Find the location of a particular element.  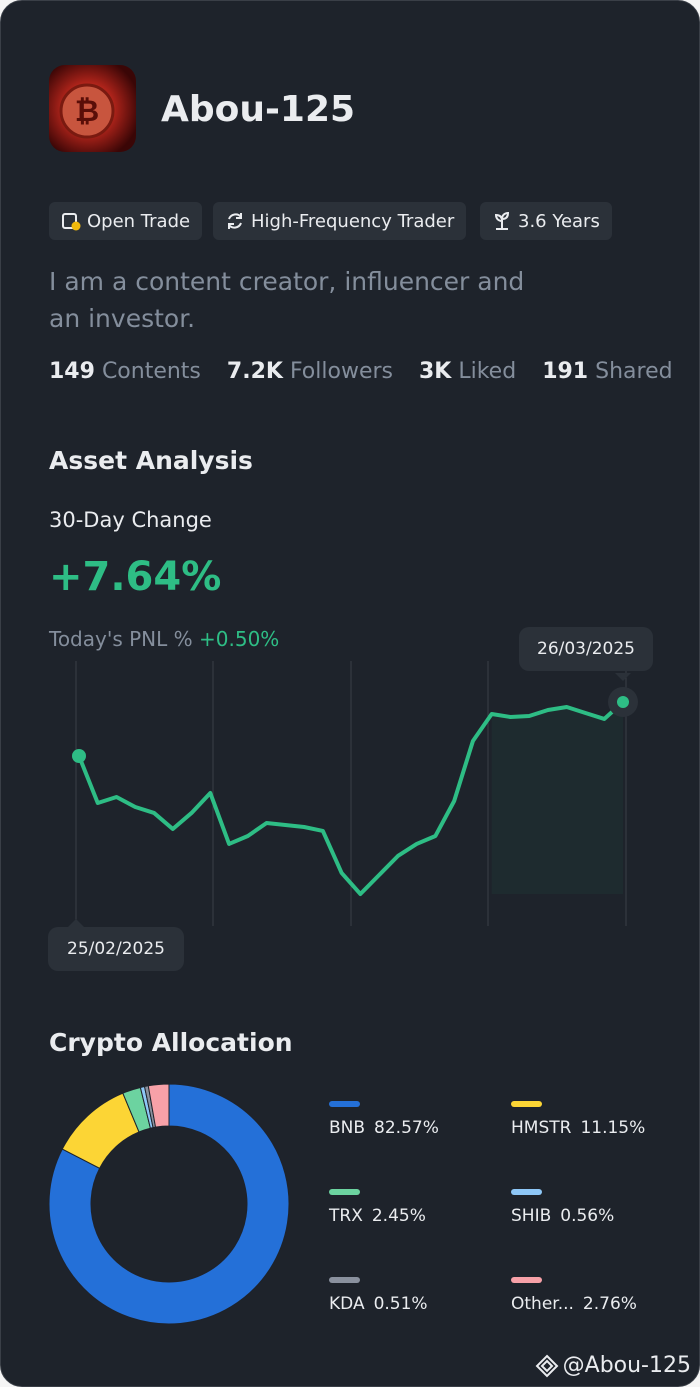

pnl-value: +0.50% is located at coordinates (239, 639).